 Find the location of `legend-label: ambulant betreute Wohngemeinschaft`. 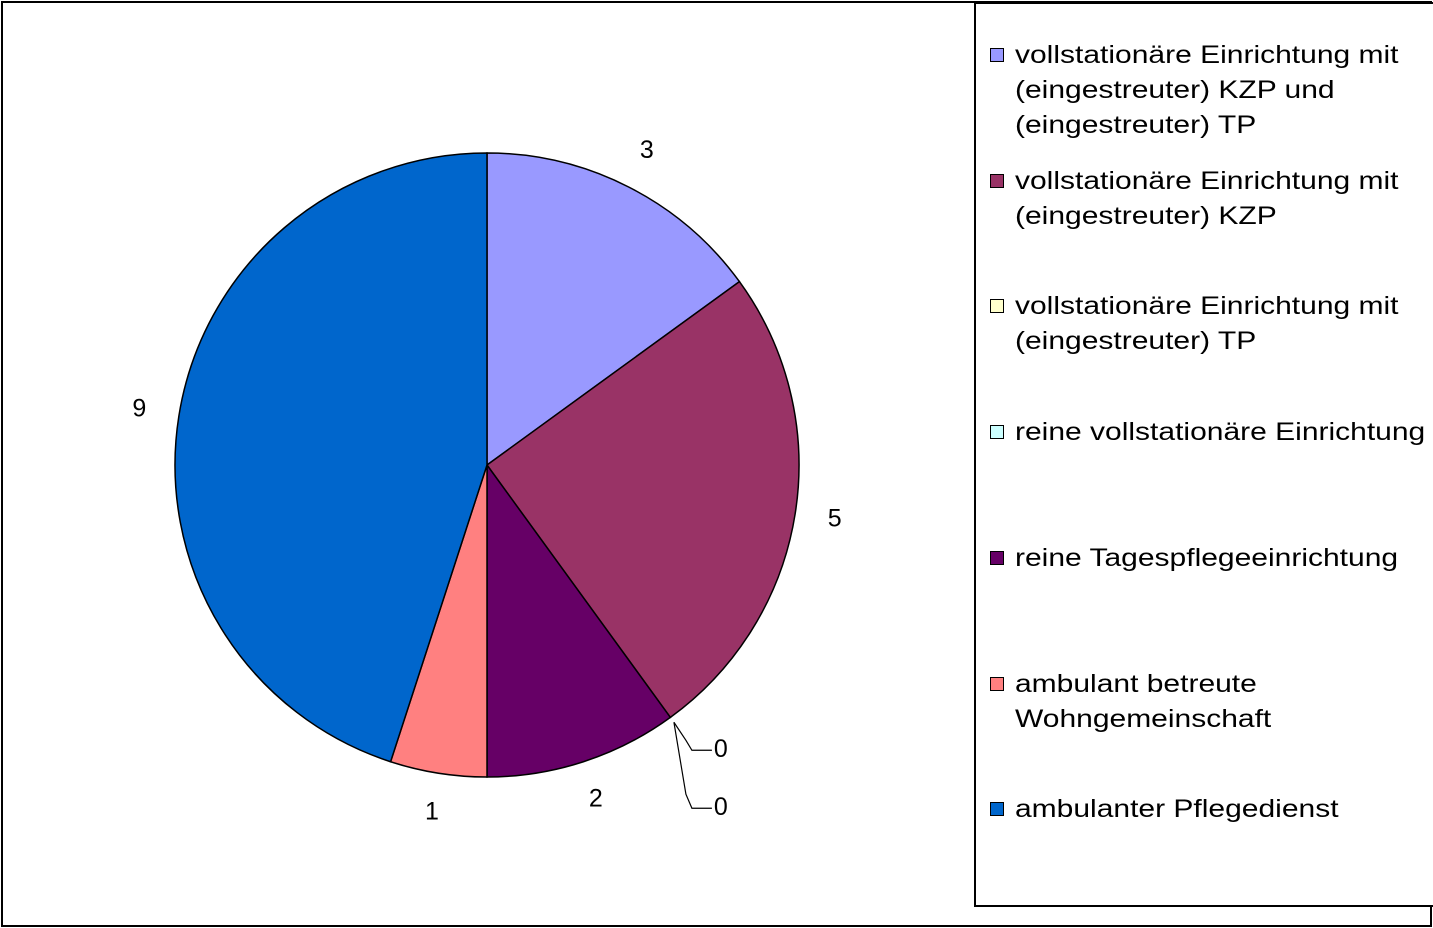

legend-label: ambulant betreute Wohngemeinschaft is located at coordinates (1143, 701).